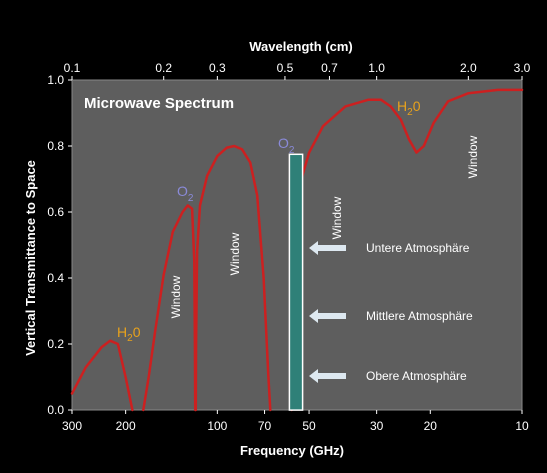  Describe the element at coordinates (55, 146) in the screenshot. I see `y-tick-label: 0.8` at that location.